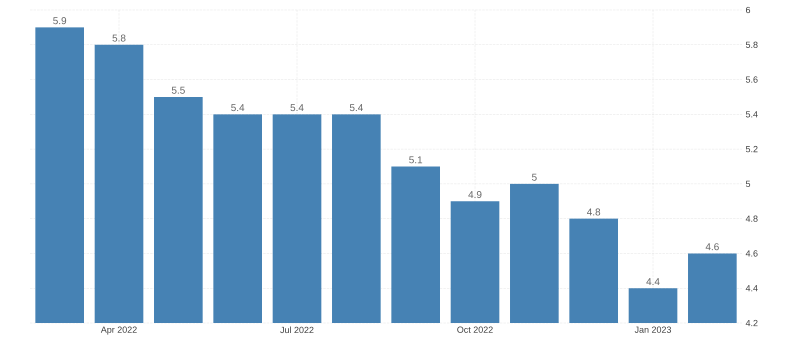 Image resolution: width=800 pixels, height=349 pixels. Describe the element at coordinates (653, 282) in the screenshot. I see `data-label: 4.4` at that location.